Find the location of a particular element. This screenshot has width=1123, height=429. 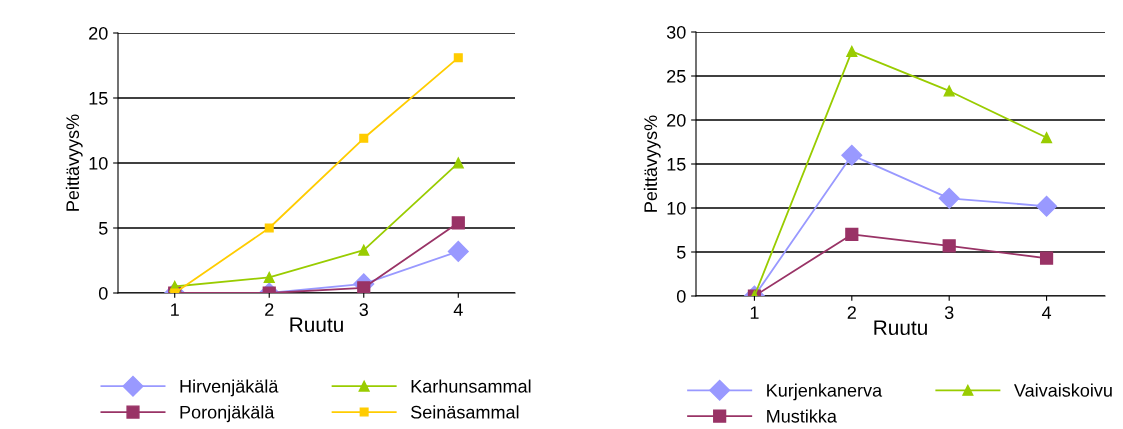

legend-label: Poronjäkälä is located at coordinates (227, 414).